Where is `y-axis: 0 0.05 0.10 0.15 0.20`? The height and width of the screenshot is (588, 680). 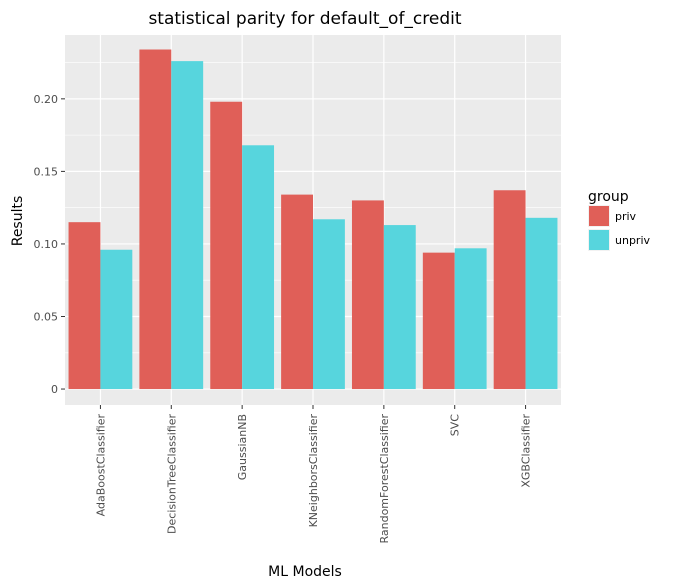
y-axis: 0 0.05 0.10 0.15 0.20 is located at coordinates (49, 244).